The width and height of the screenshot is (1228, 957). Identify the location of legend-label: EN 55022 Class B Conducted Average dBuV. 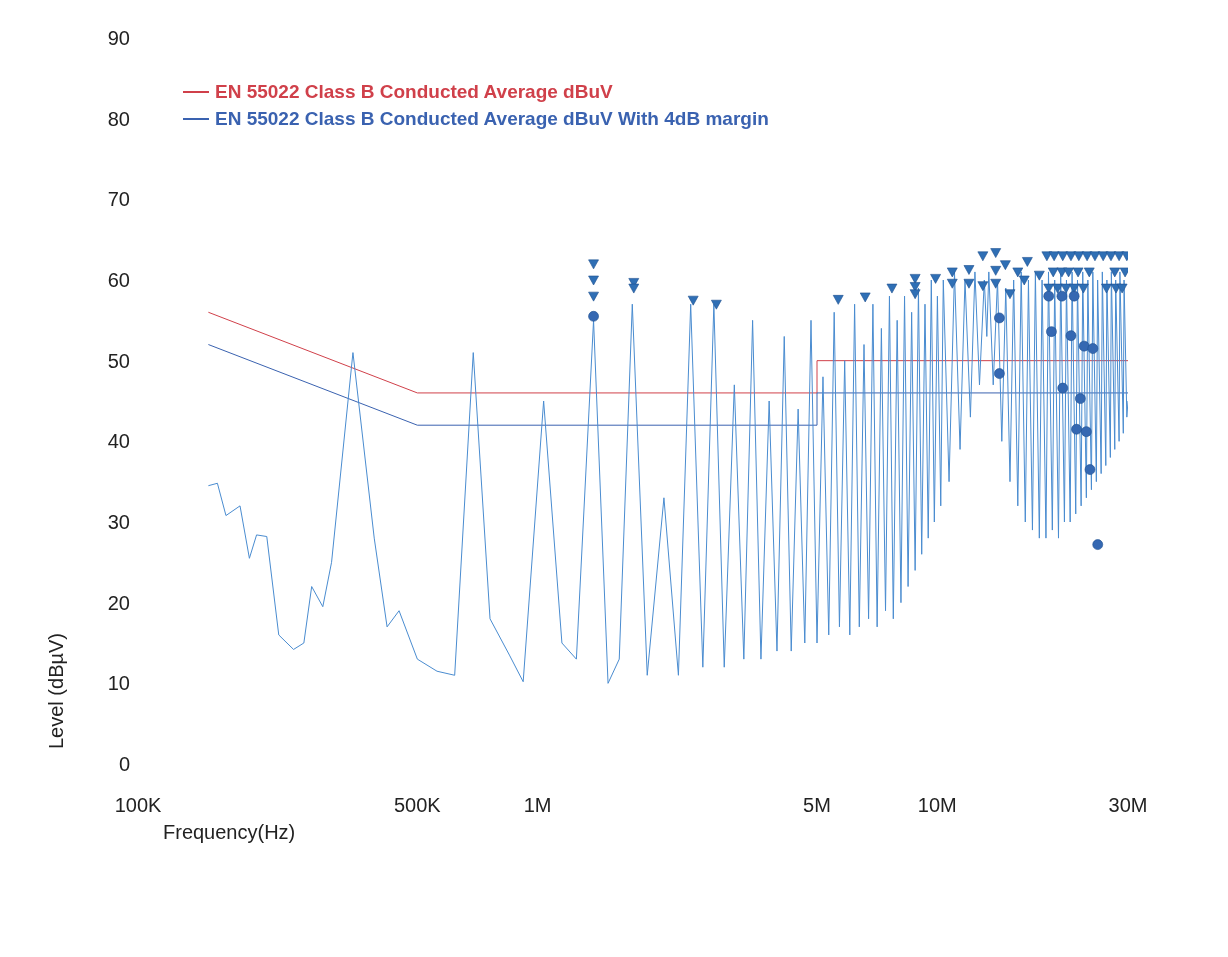
(414, 92).